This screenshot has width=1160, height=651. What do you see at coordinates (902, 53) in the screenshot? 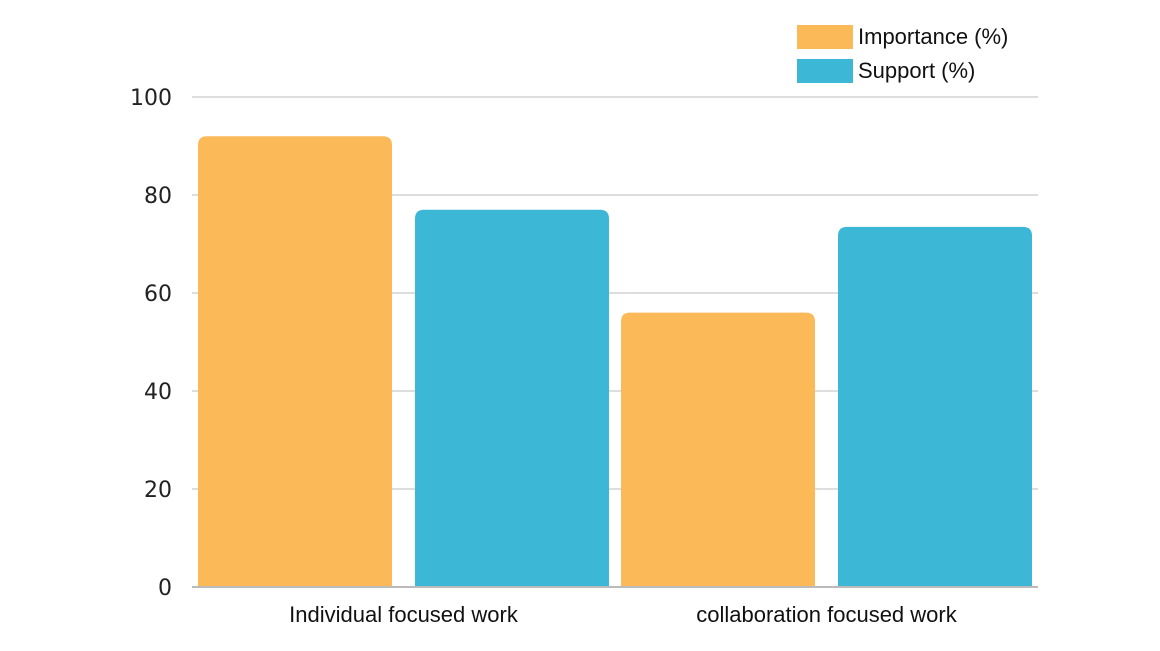
I see `legend: Importance (%) Support (%)` at bounding box center [902, 53].